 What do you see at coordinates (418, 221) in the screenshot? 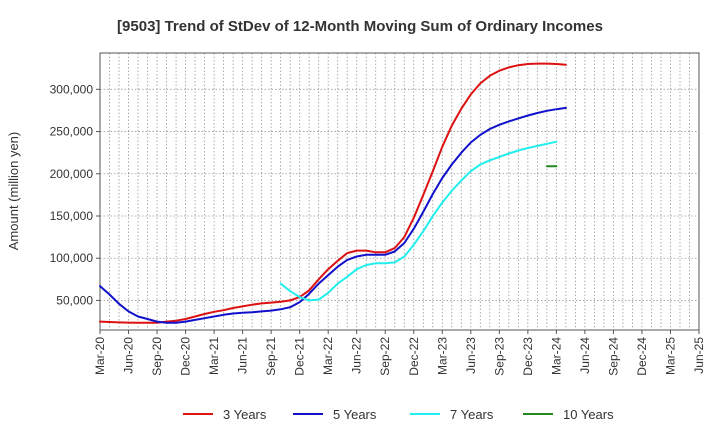
I see `series-line-7-years` at bounding box center [418, 221].